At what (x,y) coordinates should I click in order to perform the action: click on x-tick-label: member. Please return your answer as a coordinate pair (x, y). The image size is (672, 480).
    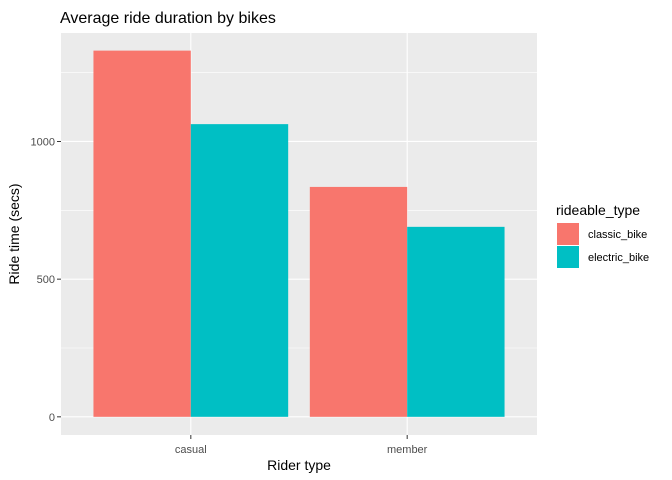
    Looking at the image, I should click on (407, 450).